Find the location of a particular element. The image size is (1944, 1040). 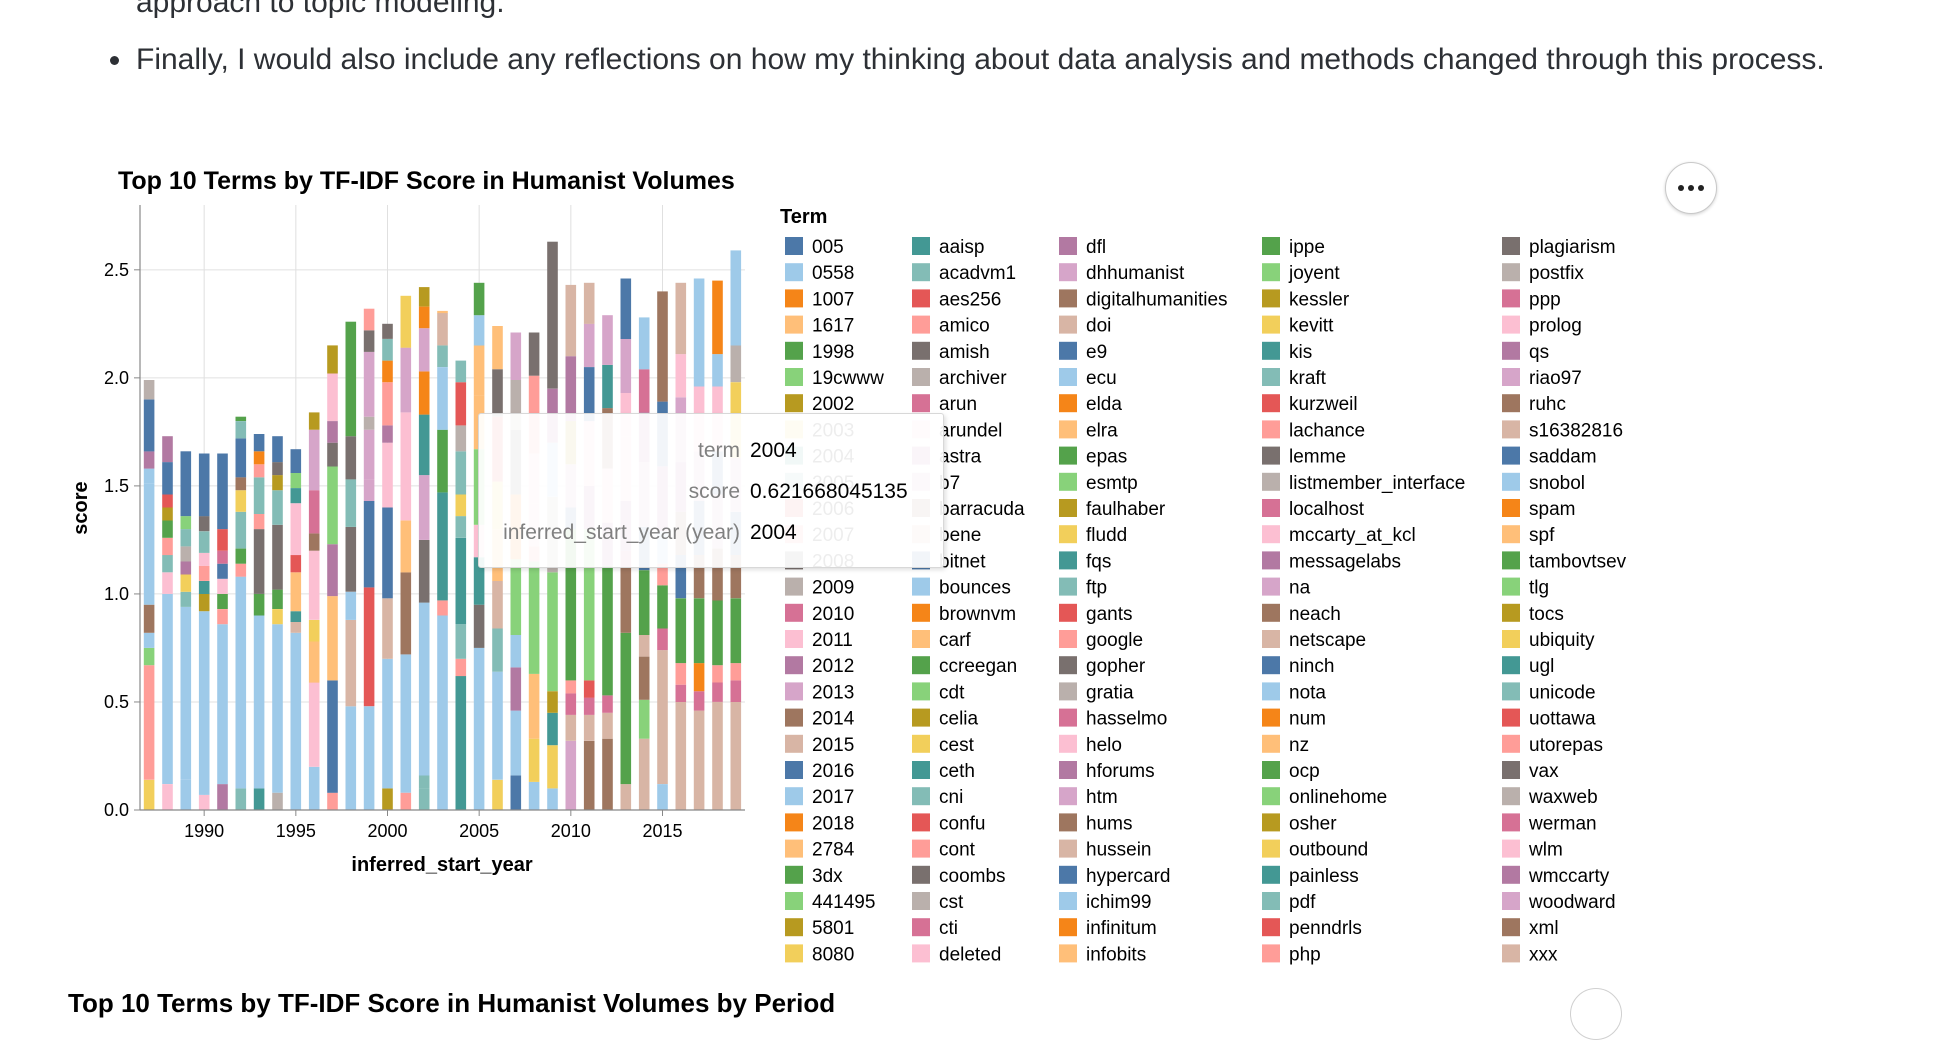

legend-item: infobits is located at coordinates (1102, 954).